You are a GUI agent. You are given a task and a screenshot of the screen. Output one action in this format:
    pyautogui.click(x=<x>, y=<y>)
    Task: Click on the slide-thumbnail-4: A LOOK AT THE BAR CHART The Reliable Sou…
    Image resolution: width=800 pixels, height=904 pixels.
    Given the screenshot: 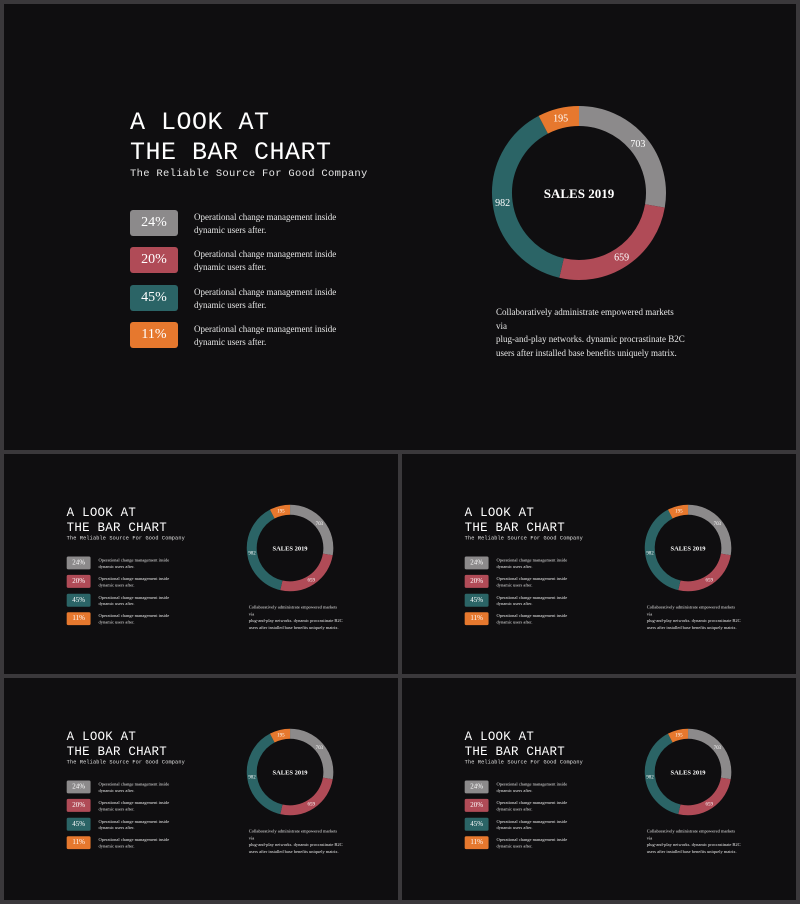 What is the action you would take?
    pyautogui.click(x=599, y=789)
    